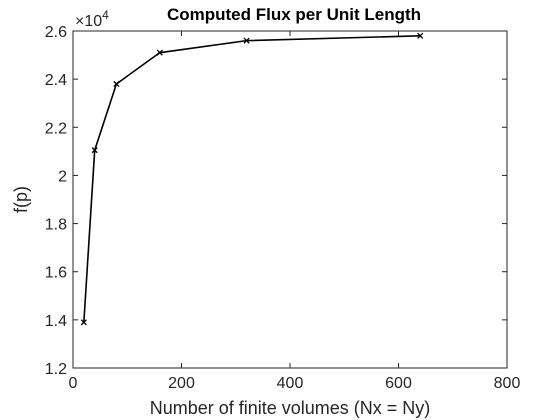  I want to click on x-tick-label: 0, so click(73, 383).